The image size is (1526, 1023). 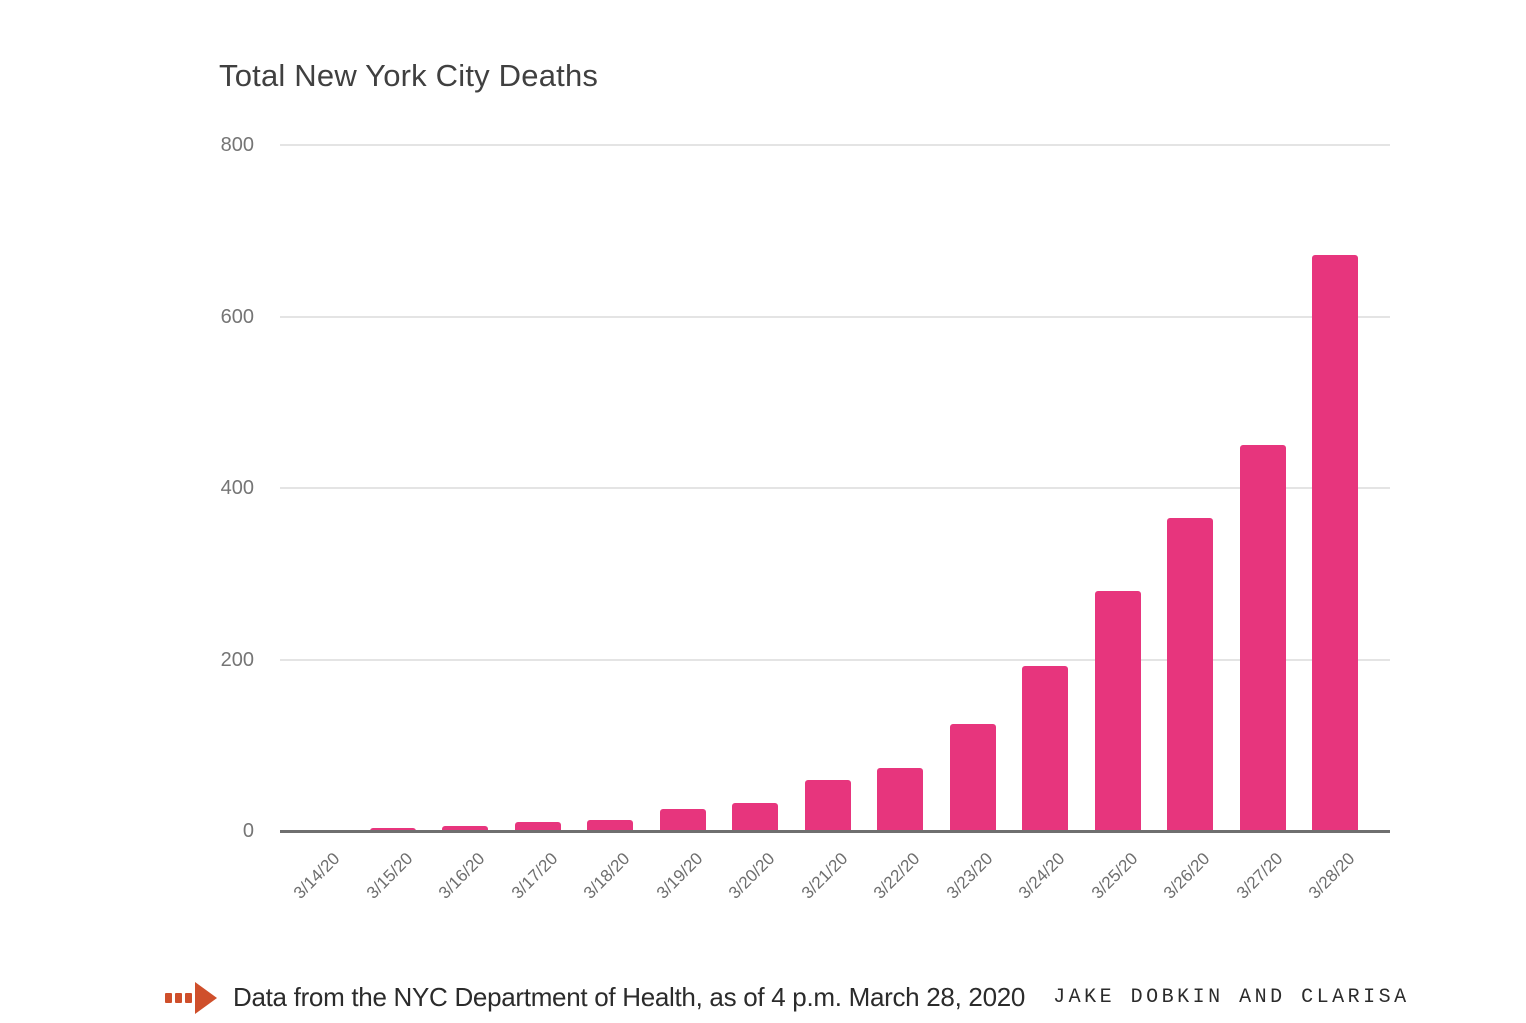 What do you see at coordinates (316, 876) in the screenshot?
I see `x-tick-label: 3/14/20` at bounding box center [316, 876].